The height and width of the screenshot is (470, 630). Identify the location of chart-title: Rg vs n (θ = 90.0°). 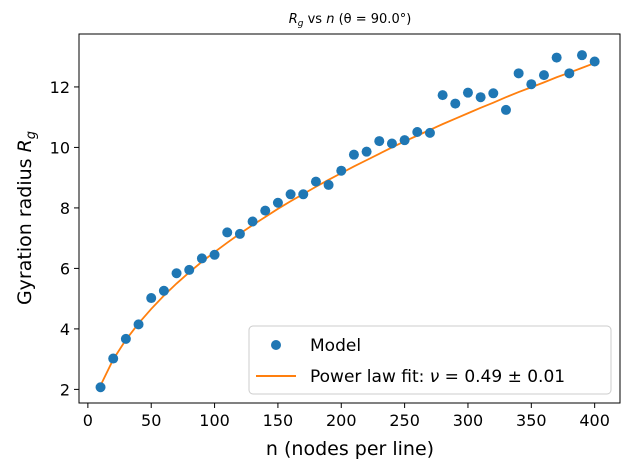
(350, 20).